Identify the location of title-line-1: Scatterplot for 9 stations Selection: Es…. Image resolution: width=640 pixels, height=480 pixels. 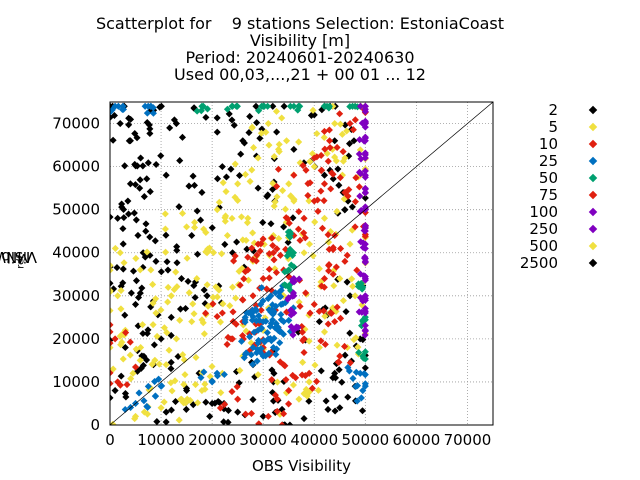
(300, 23).